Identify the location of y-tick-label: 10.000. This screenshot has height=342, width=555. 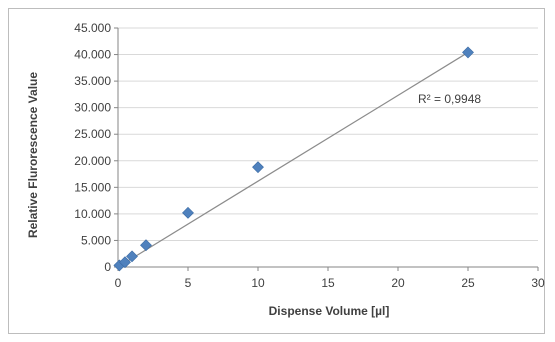
(92, 214).